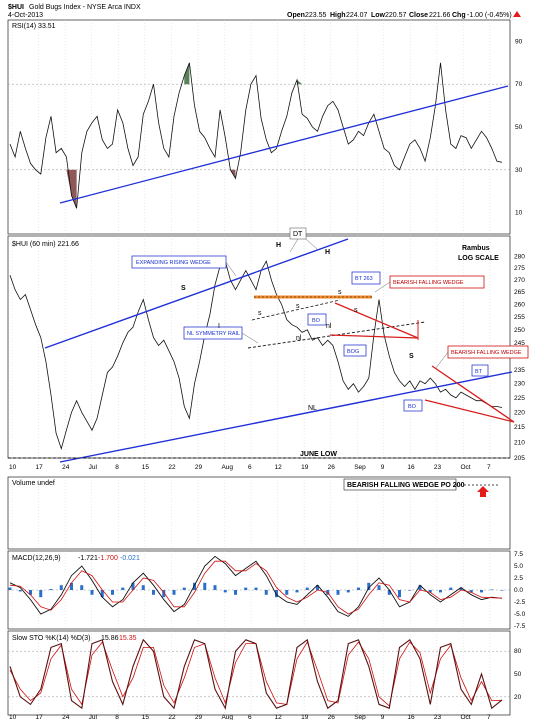 This screenshot has width=537, height=720. Describe the element at coordinates (396, 15) in the screenshot. I see `low-value: 220.57` at that location.